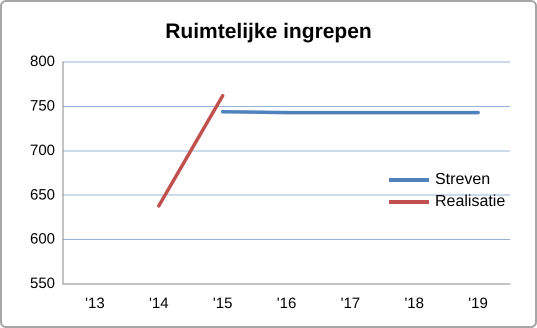 This screenshot has height=328, width=537. I want to click on x-tick-label: '17, so click(350, 303).